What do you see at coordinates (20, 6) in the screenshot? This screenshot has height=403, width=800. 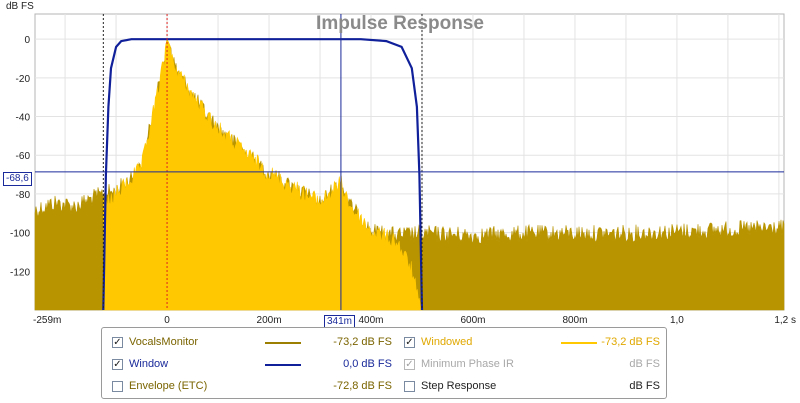 I see `y-axis-label: dB FS` at bounding box center [20, 6].